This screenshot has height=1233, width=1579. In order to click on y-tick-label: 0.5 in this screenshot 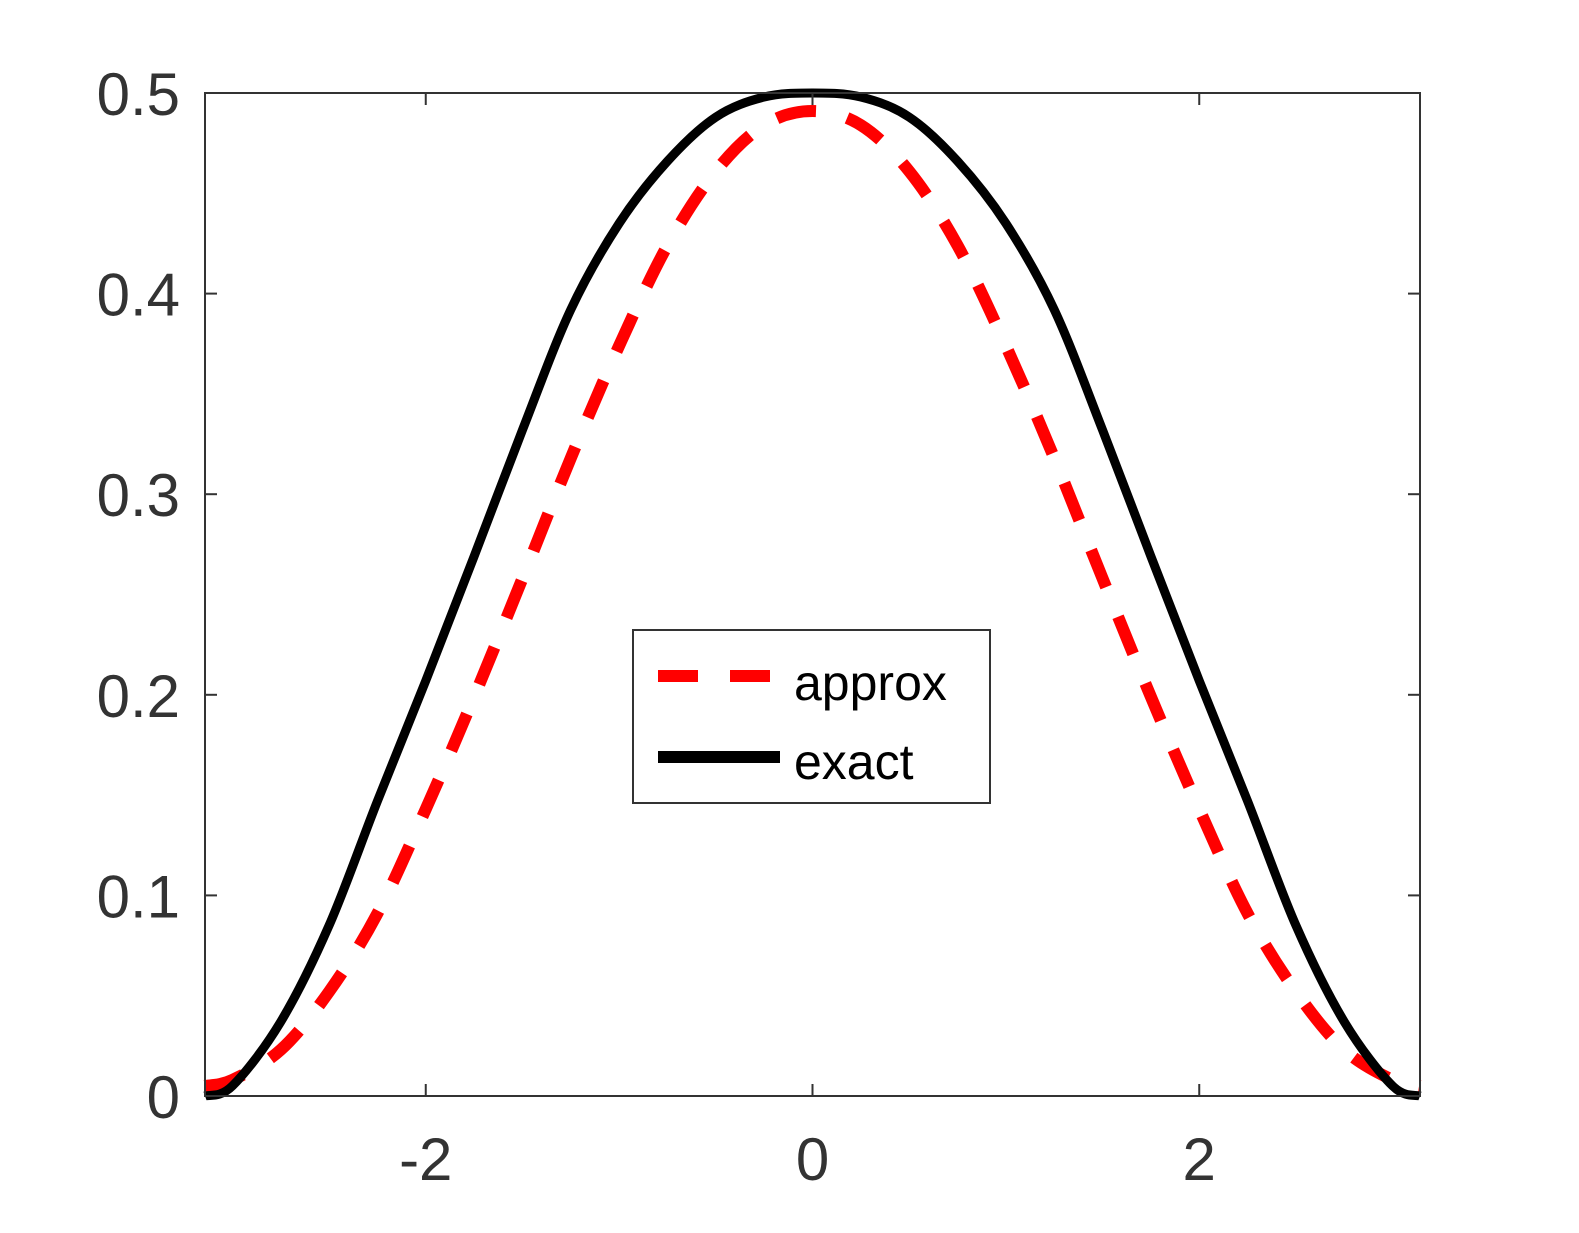, I will do `click(138, 94)`.